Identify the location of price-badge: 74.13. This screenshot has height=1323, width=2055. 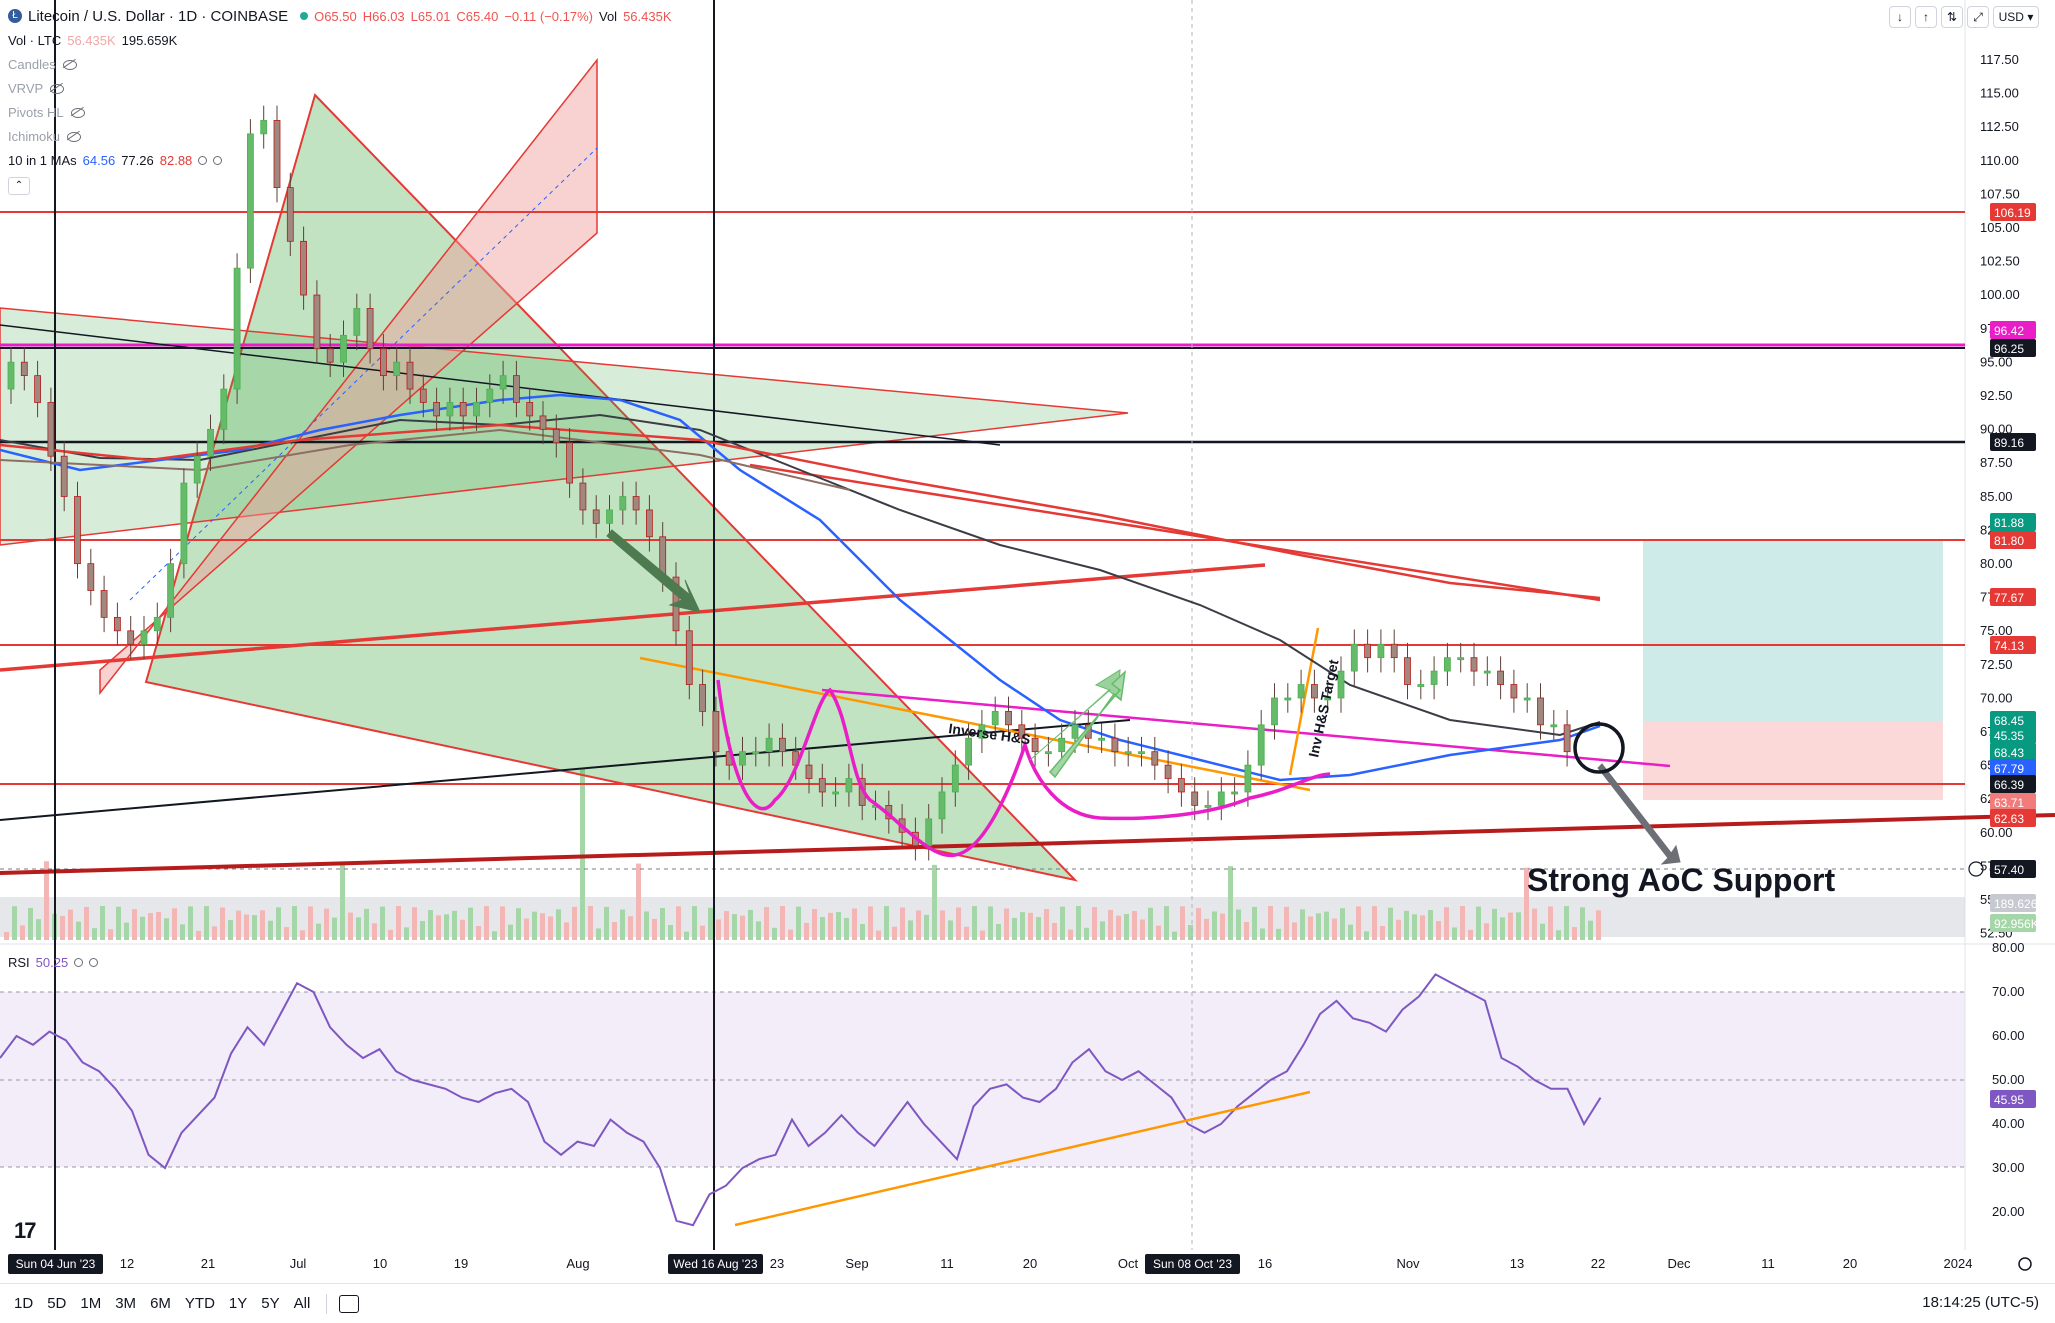
(2013, 645).